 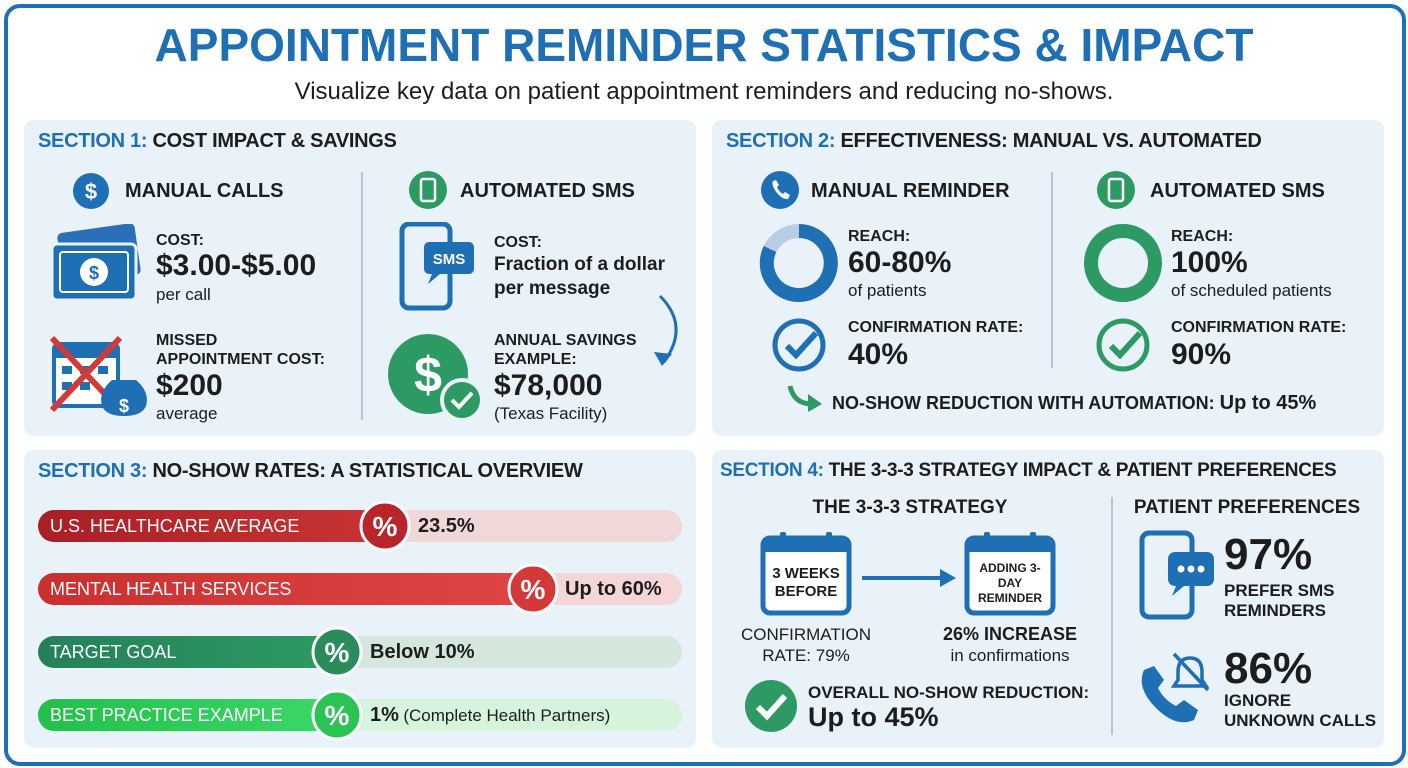 I want to click on percent-icon: %, so click(x=385, y=526).